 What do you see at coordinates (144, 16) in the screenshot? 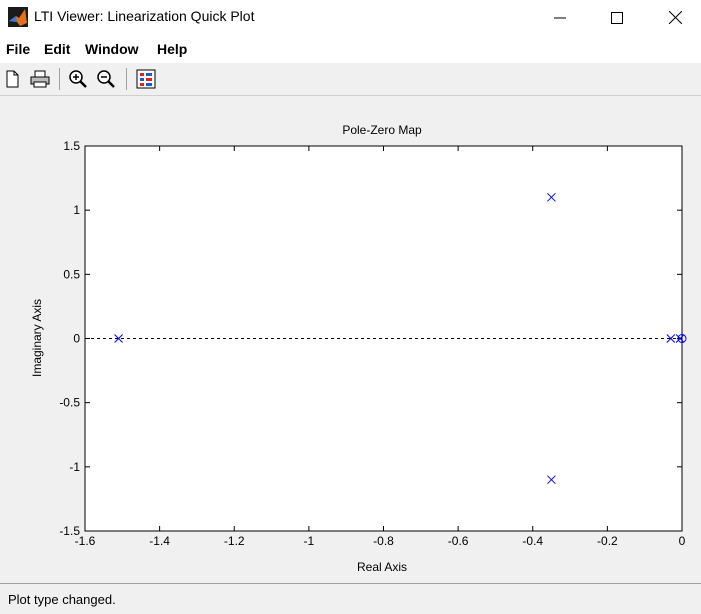
I see `window-title: LTI Viewer: Linearization Quick Plot` at bounding box center [144, 16].